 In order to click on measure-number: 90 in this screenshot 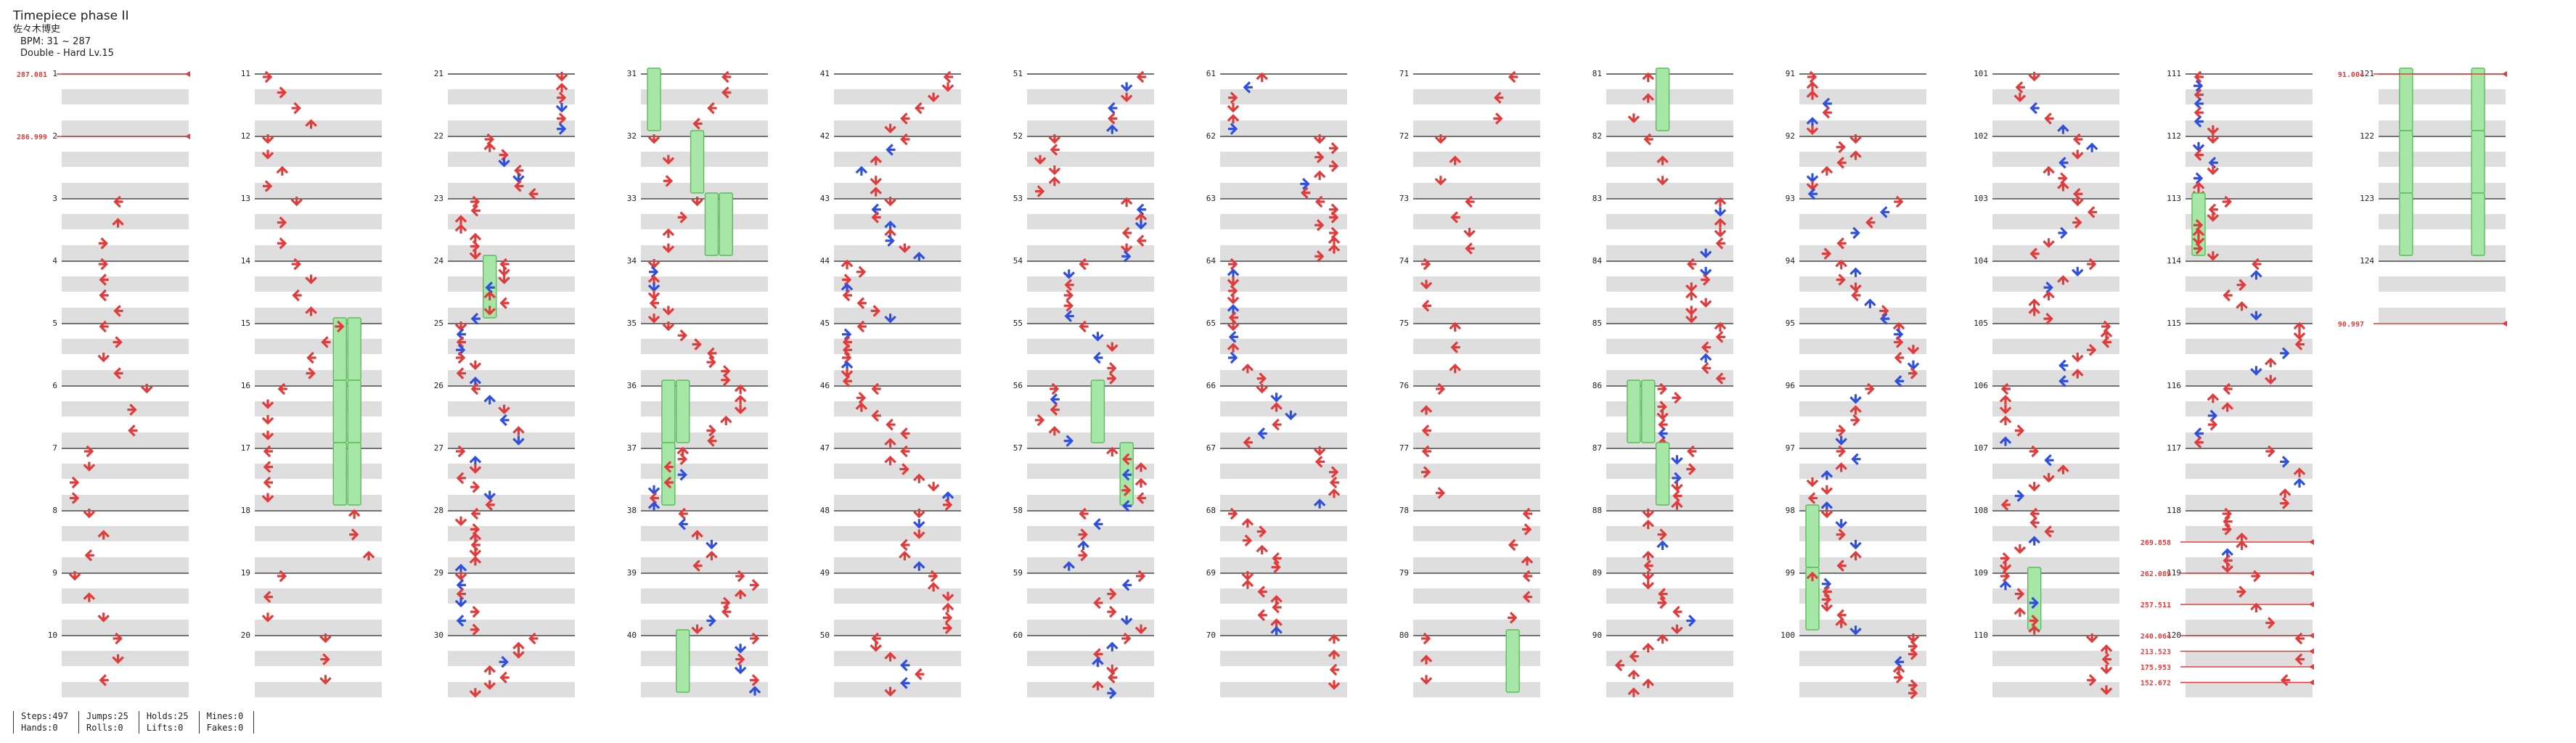, I will do `click(1597, 635)`.